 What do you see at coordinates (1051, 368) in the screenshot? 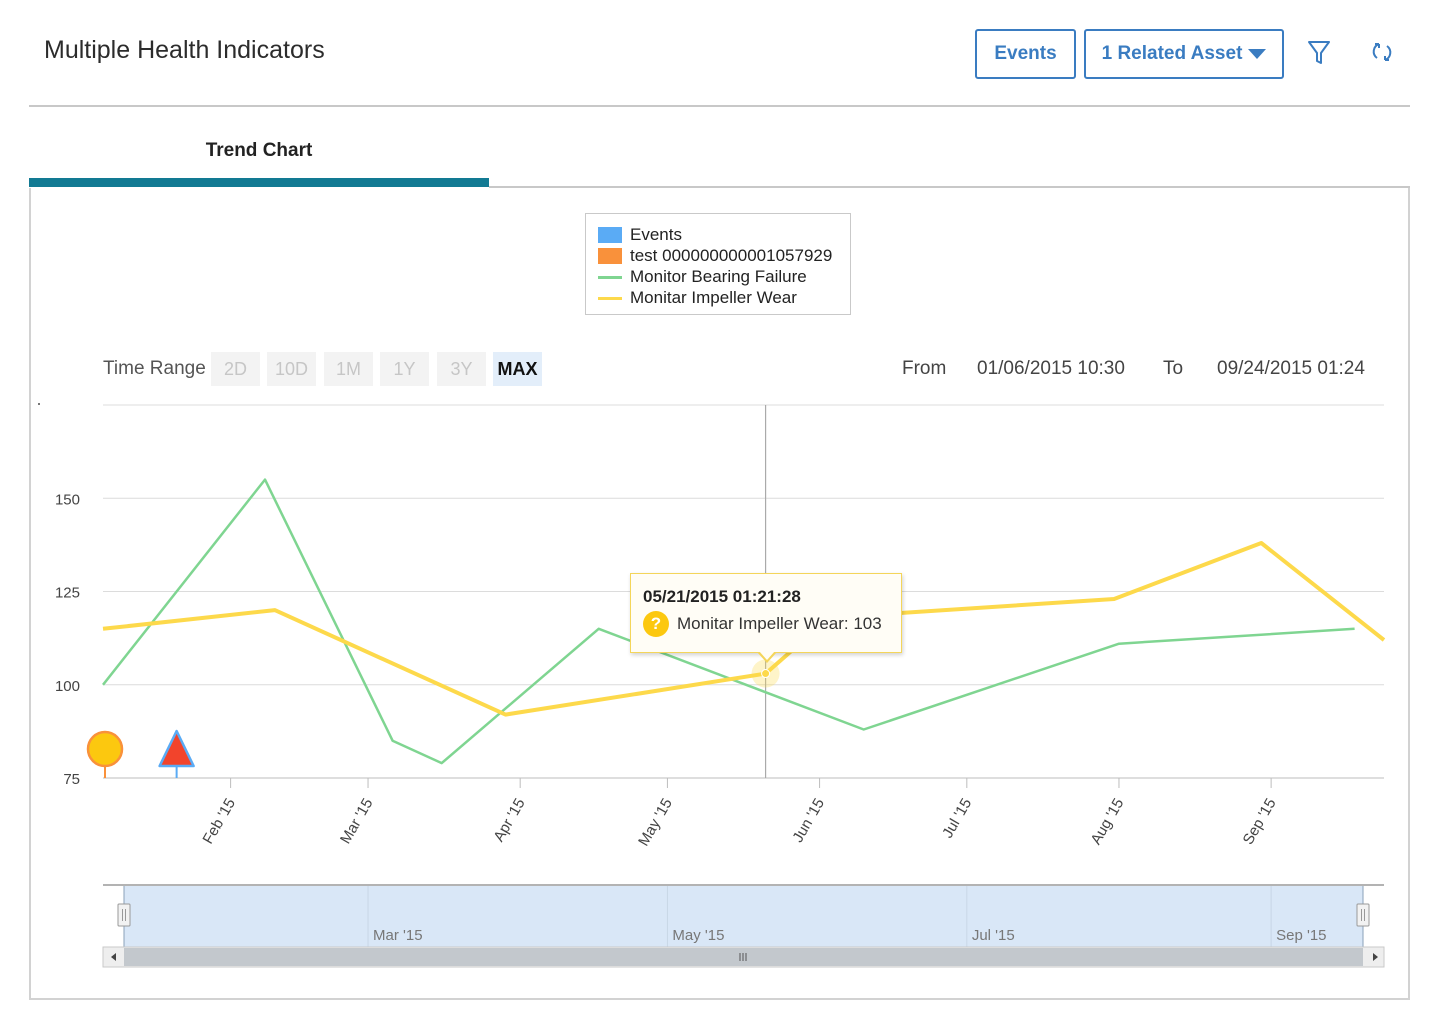
I see `from-date-input: 01/06/2015 10:30` at bounding box center [1051, 368].